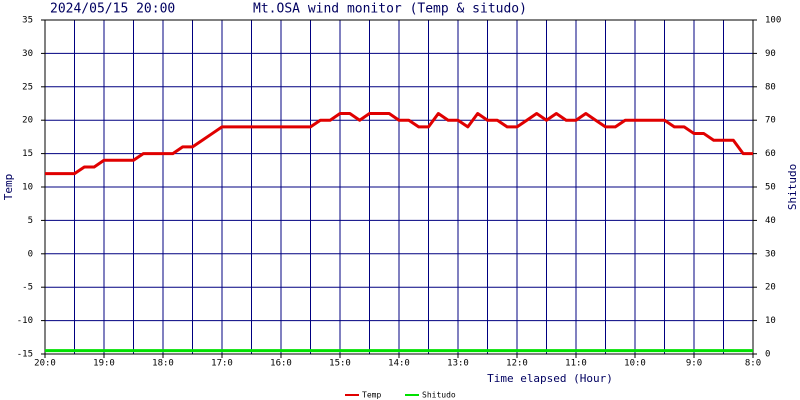  I want to click on y2-tick-label: 100, so click(773, 21).